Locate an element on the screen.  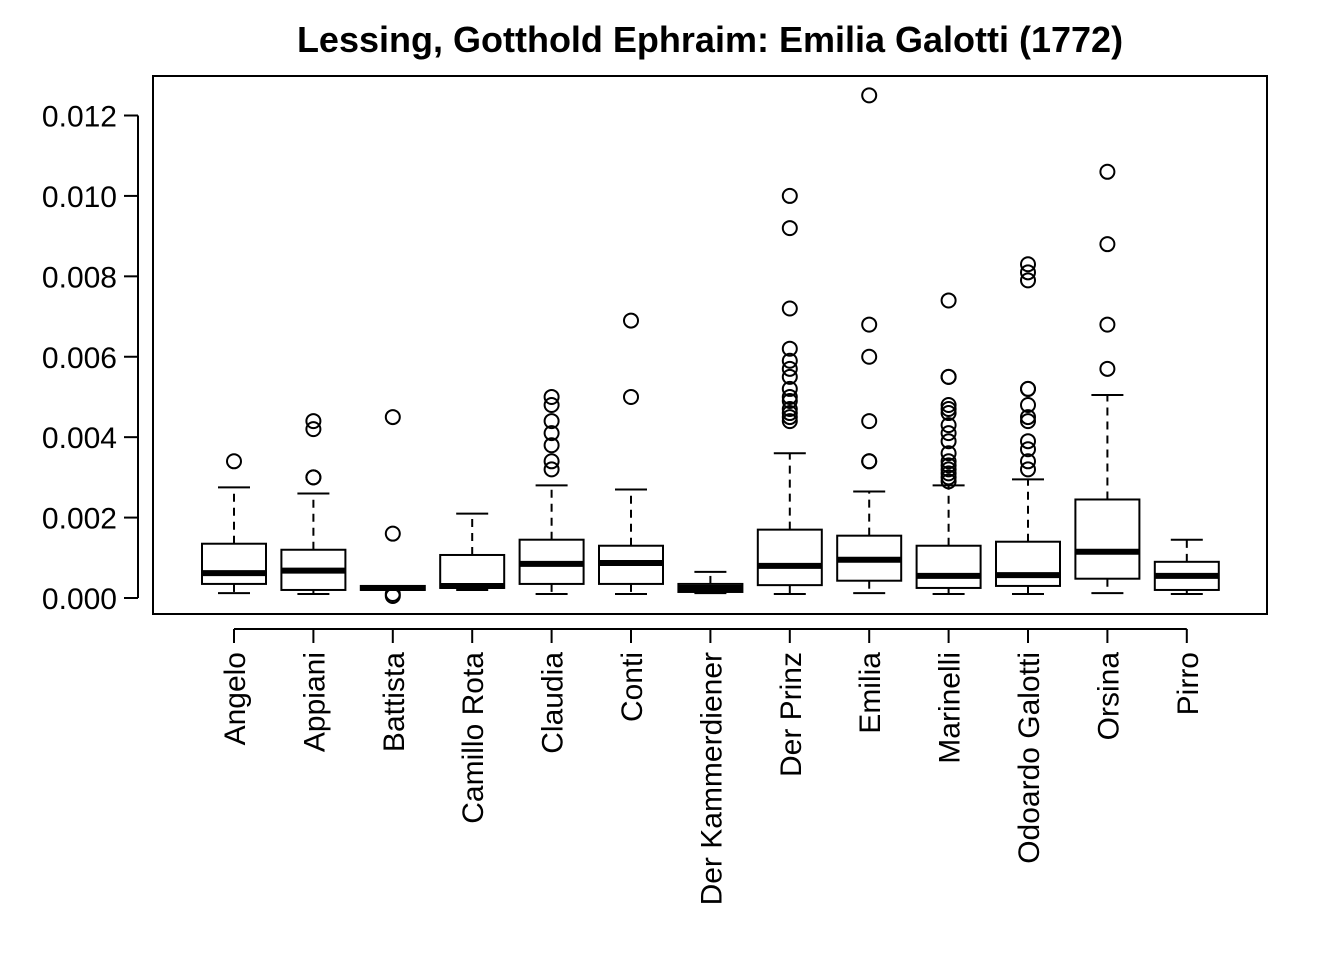
box-der-kammerdiener is located at coordinates (710, 582).